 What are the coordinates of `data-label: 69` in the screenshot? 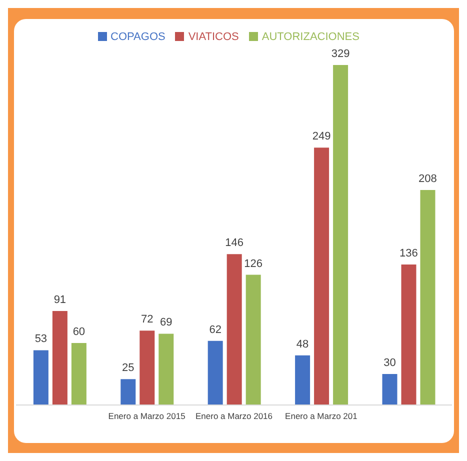 It's located at (166, 322).